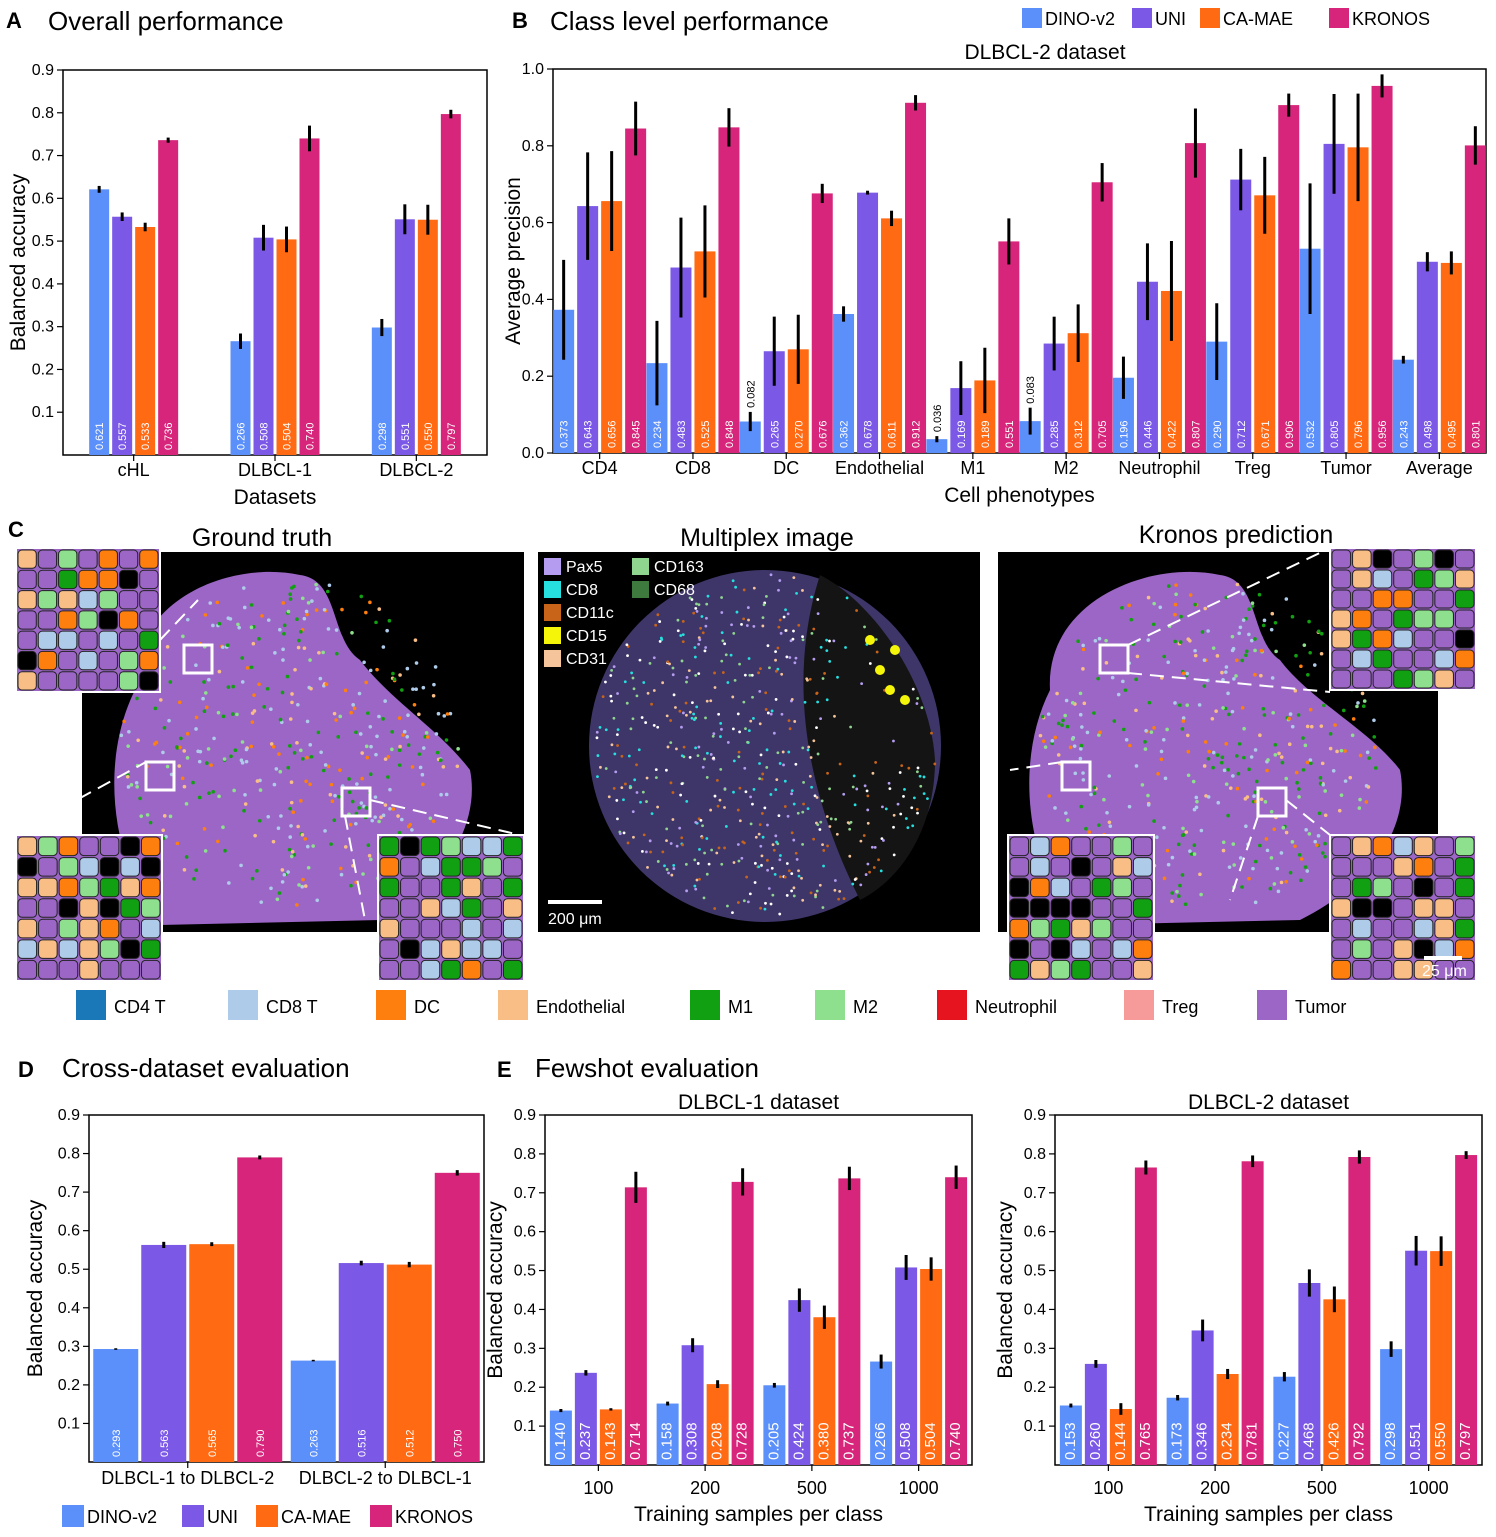 Image resolution: width=1496 pixels, height=1537 pixels. Describe the element at coordinates (100, 436) in the screenshot. I see `value-label: 0.621` at that location.